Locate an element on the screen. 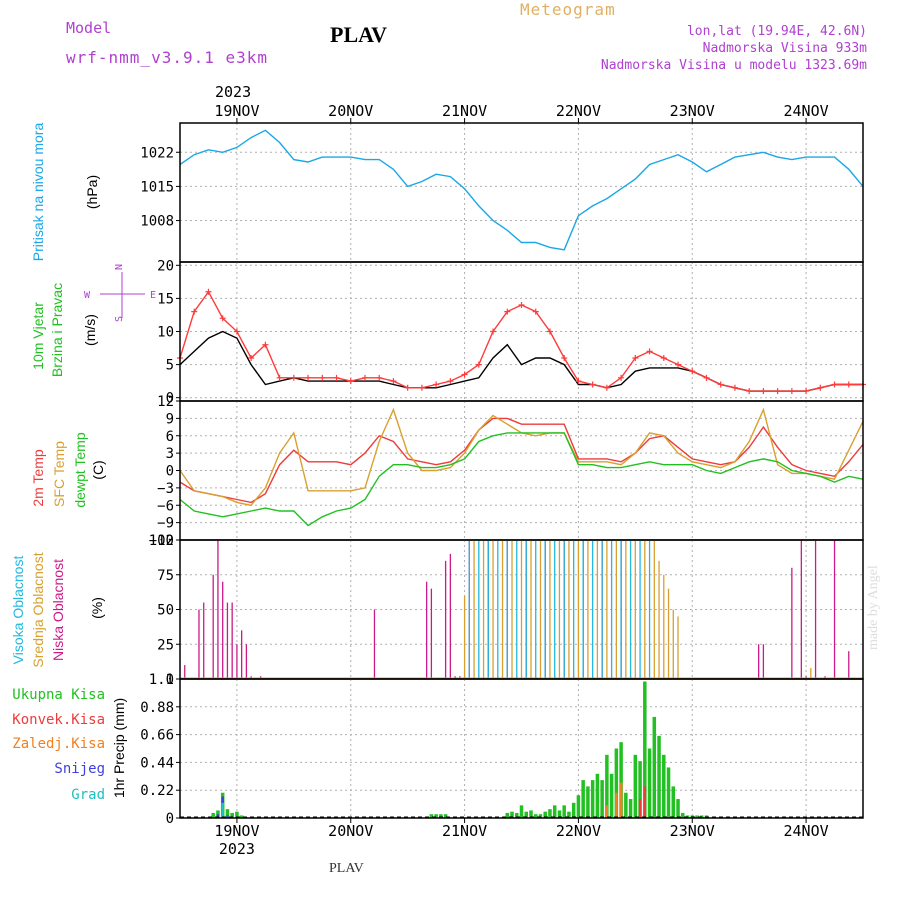 This screenshot has width=900, height=900. model-elevation-label: Nadmorska Visina u modelu 1323.69m is located at coordinates (733, 65).